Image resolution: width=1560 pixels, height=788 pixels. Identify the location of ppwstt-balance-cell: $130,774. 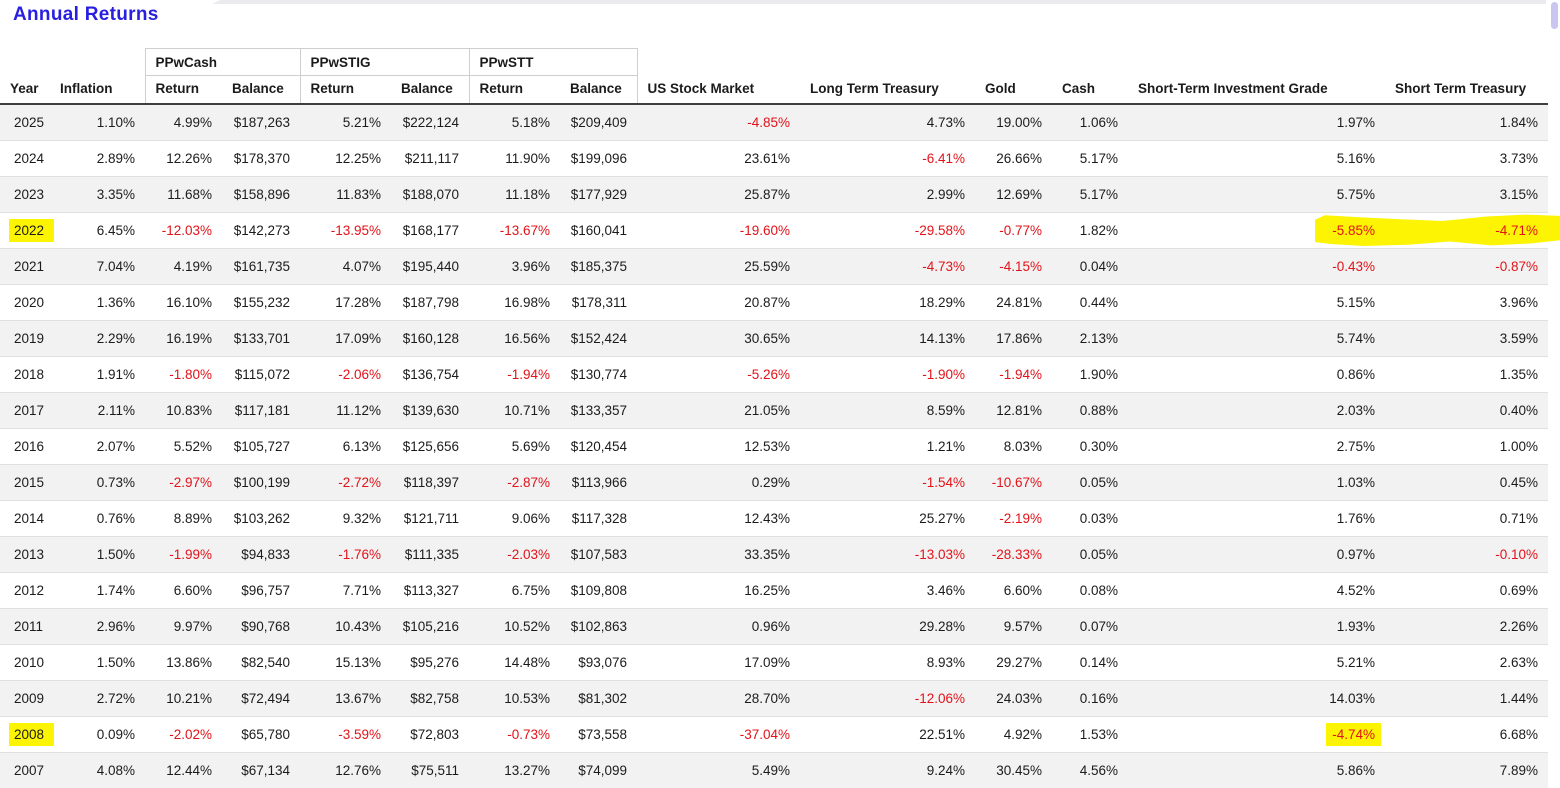
(598, 375).